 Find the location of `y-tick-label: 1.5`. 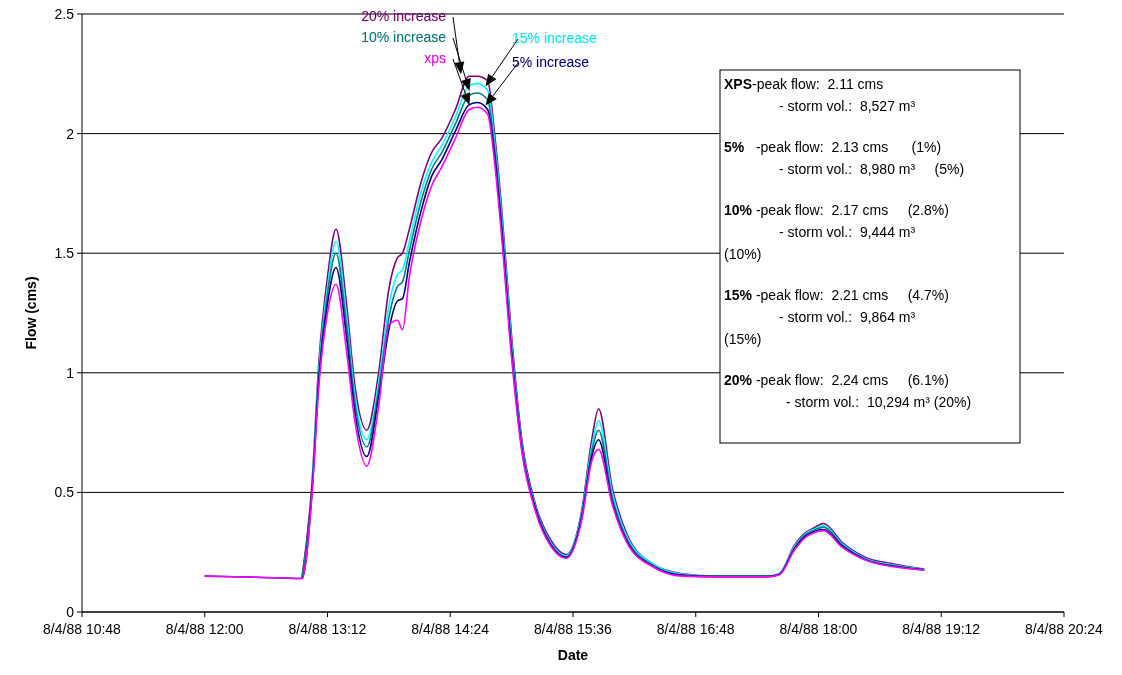

y-tick-label: 1.5 is located at coordinates (64, 253).